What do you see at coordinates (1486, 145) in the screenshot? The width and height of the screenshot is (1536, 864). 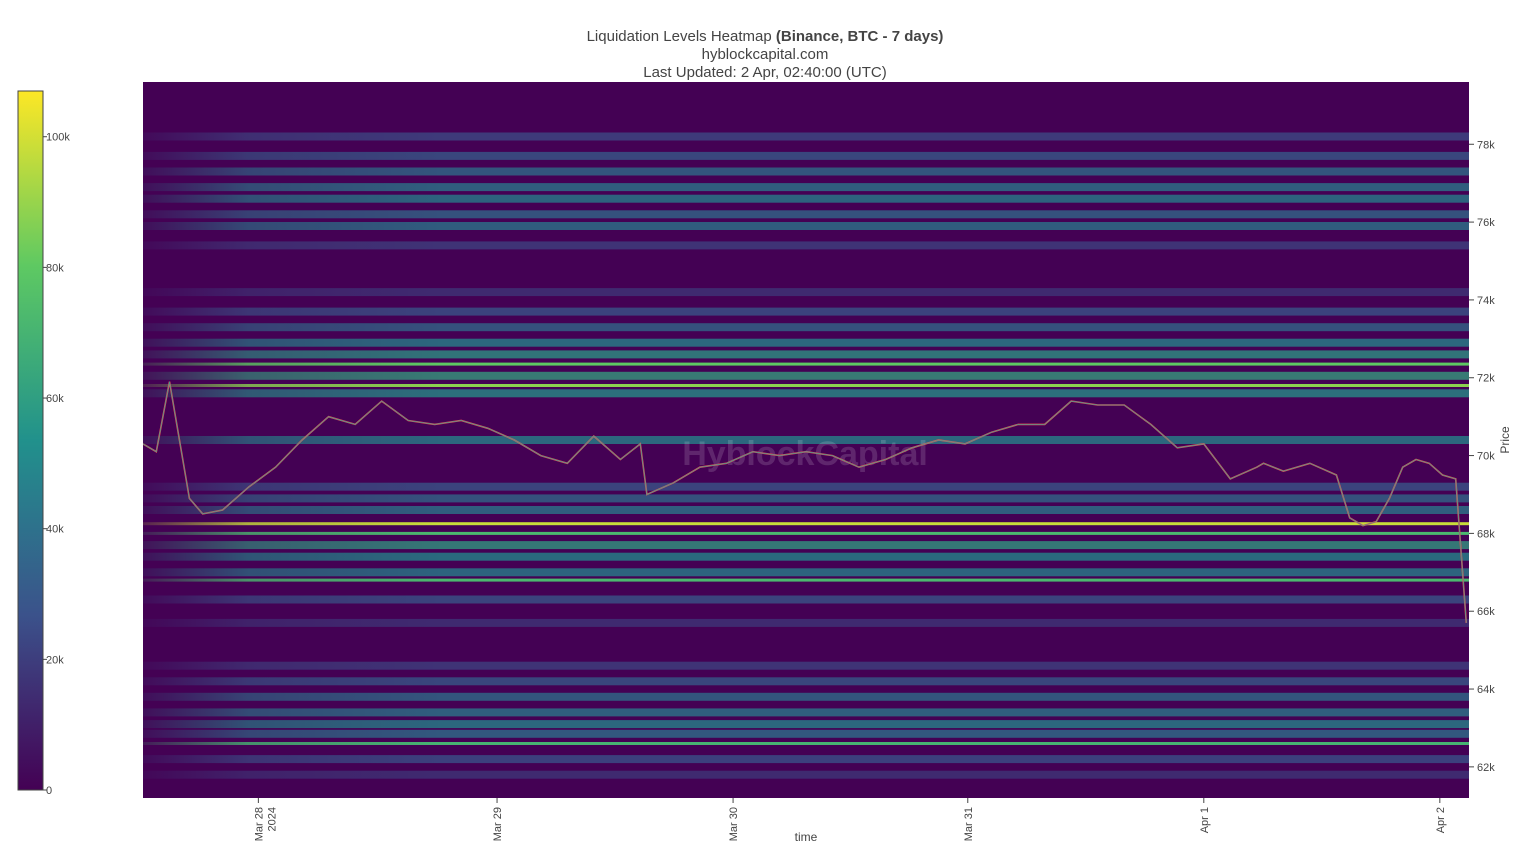 I see `y-tick-label-8: 78k` at bounding box center [1486, 145].